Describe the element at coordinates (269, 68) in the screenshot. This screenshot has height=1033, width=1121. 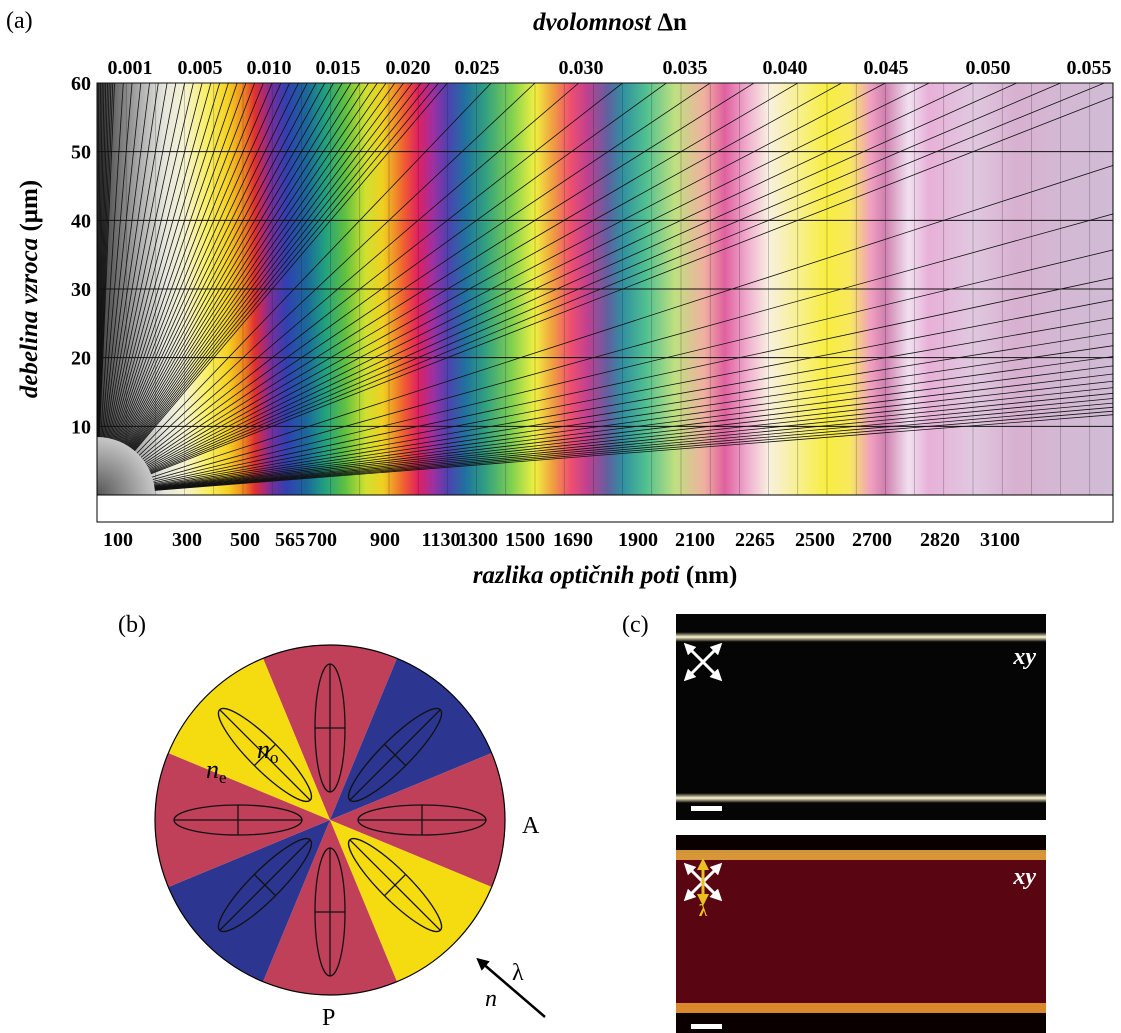
I see `top-tick-label: 0.010` at that location.